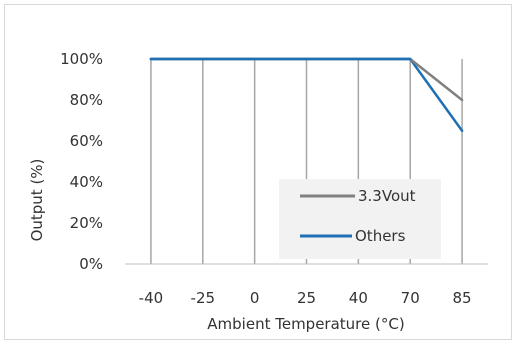  What do you see at coordinates (86, 223) in the screenshot?
I see `y-tick-20: 20%` at bounding box center [86, 223].